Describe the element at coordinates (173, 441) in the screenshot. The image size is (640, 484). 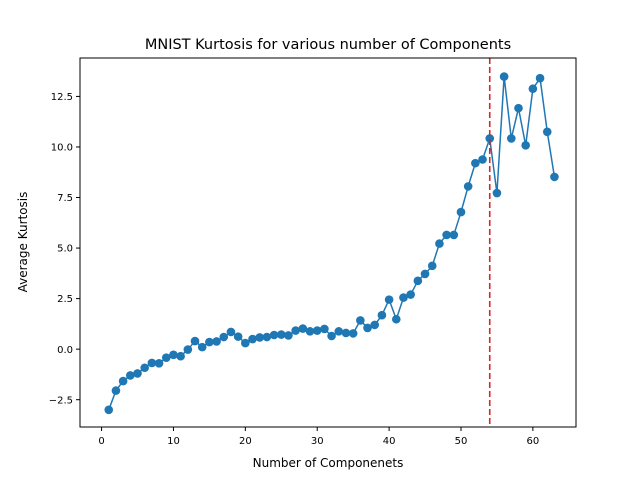
I see `x-tick-label: 10` at that location.